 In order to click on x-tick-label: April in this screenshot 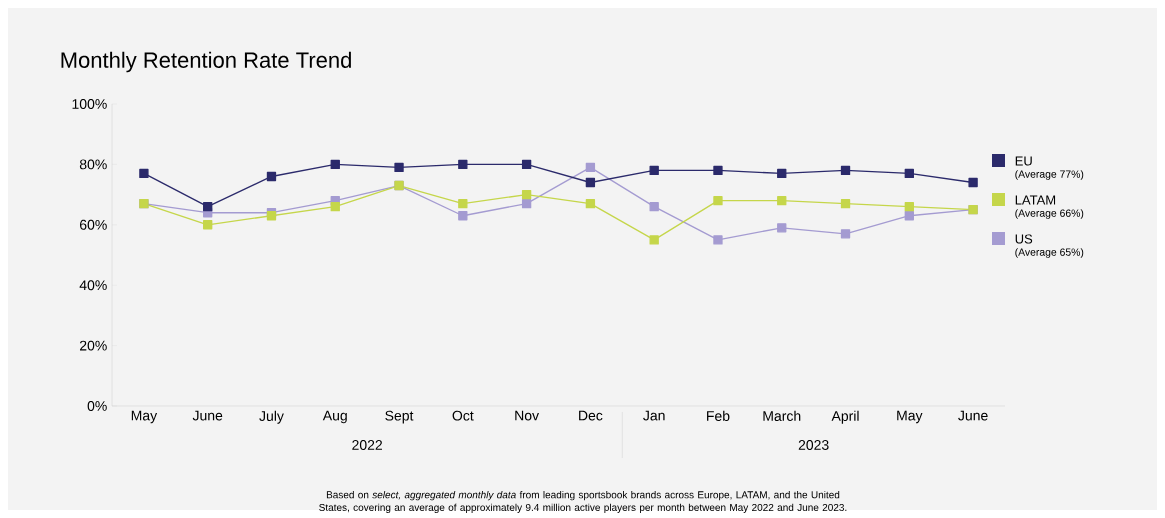, I will do `click(845, 417)`.